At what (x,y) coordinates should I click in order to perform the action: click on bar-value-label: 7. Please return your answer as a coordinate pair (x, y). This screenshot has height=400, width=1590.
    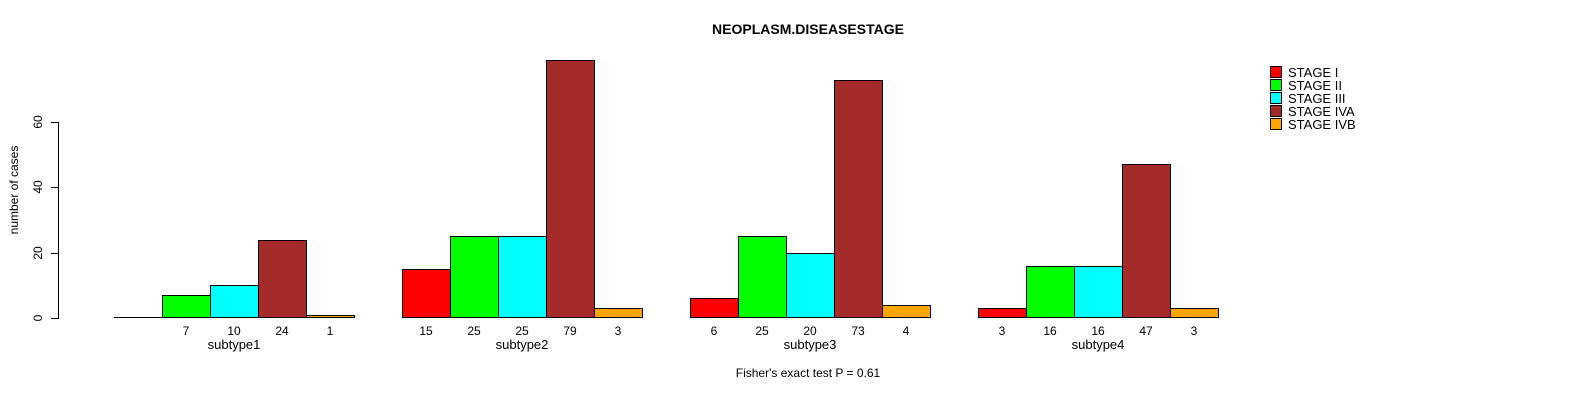
    Looking at the image, I should click on (186, 331).